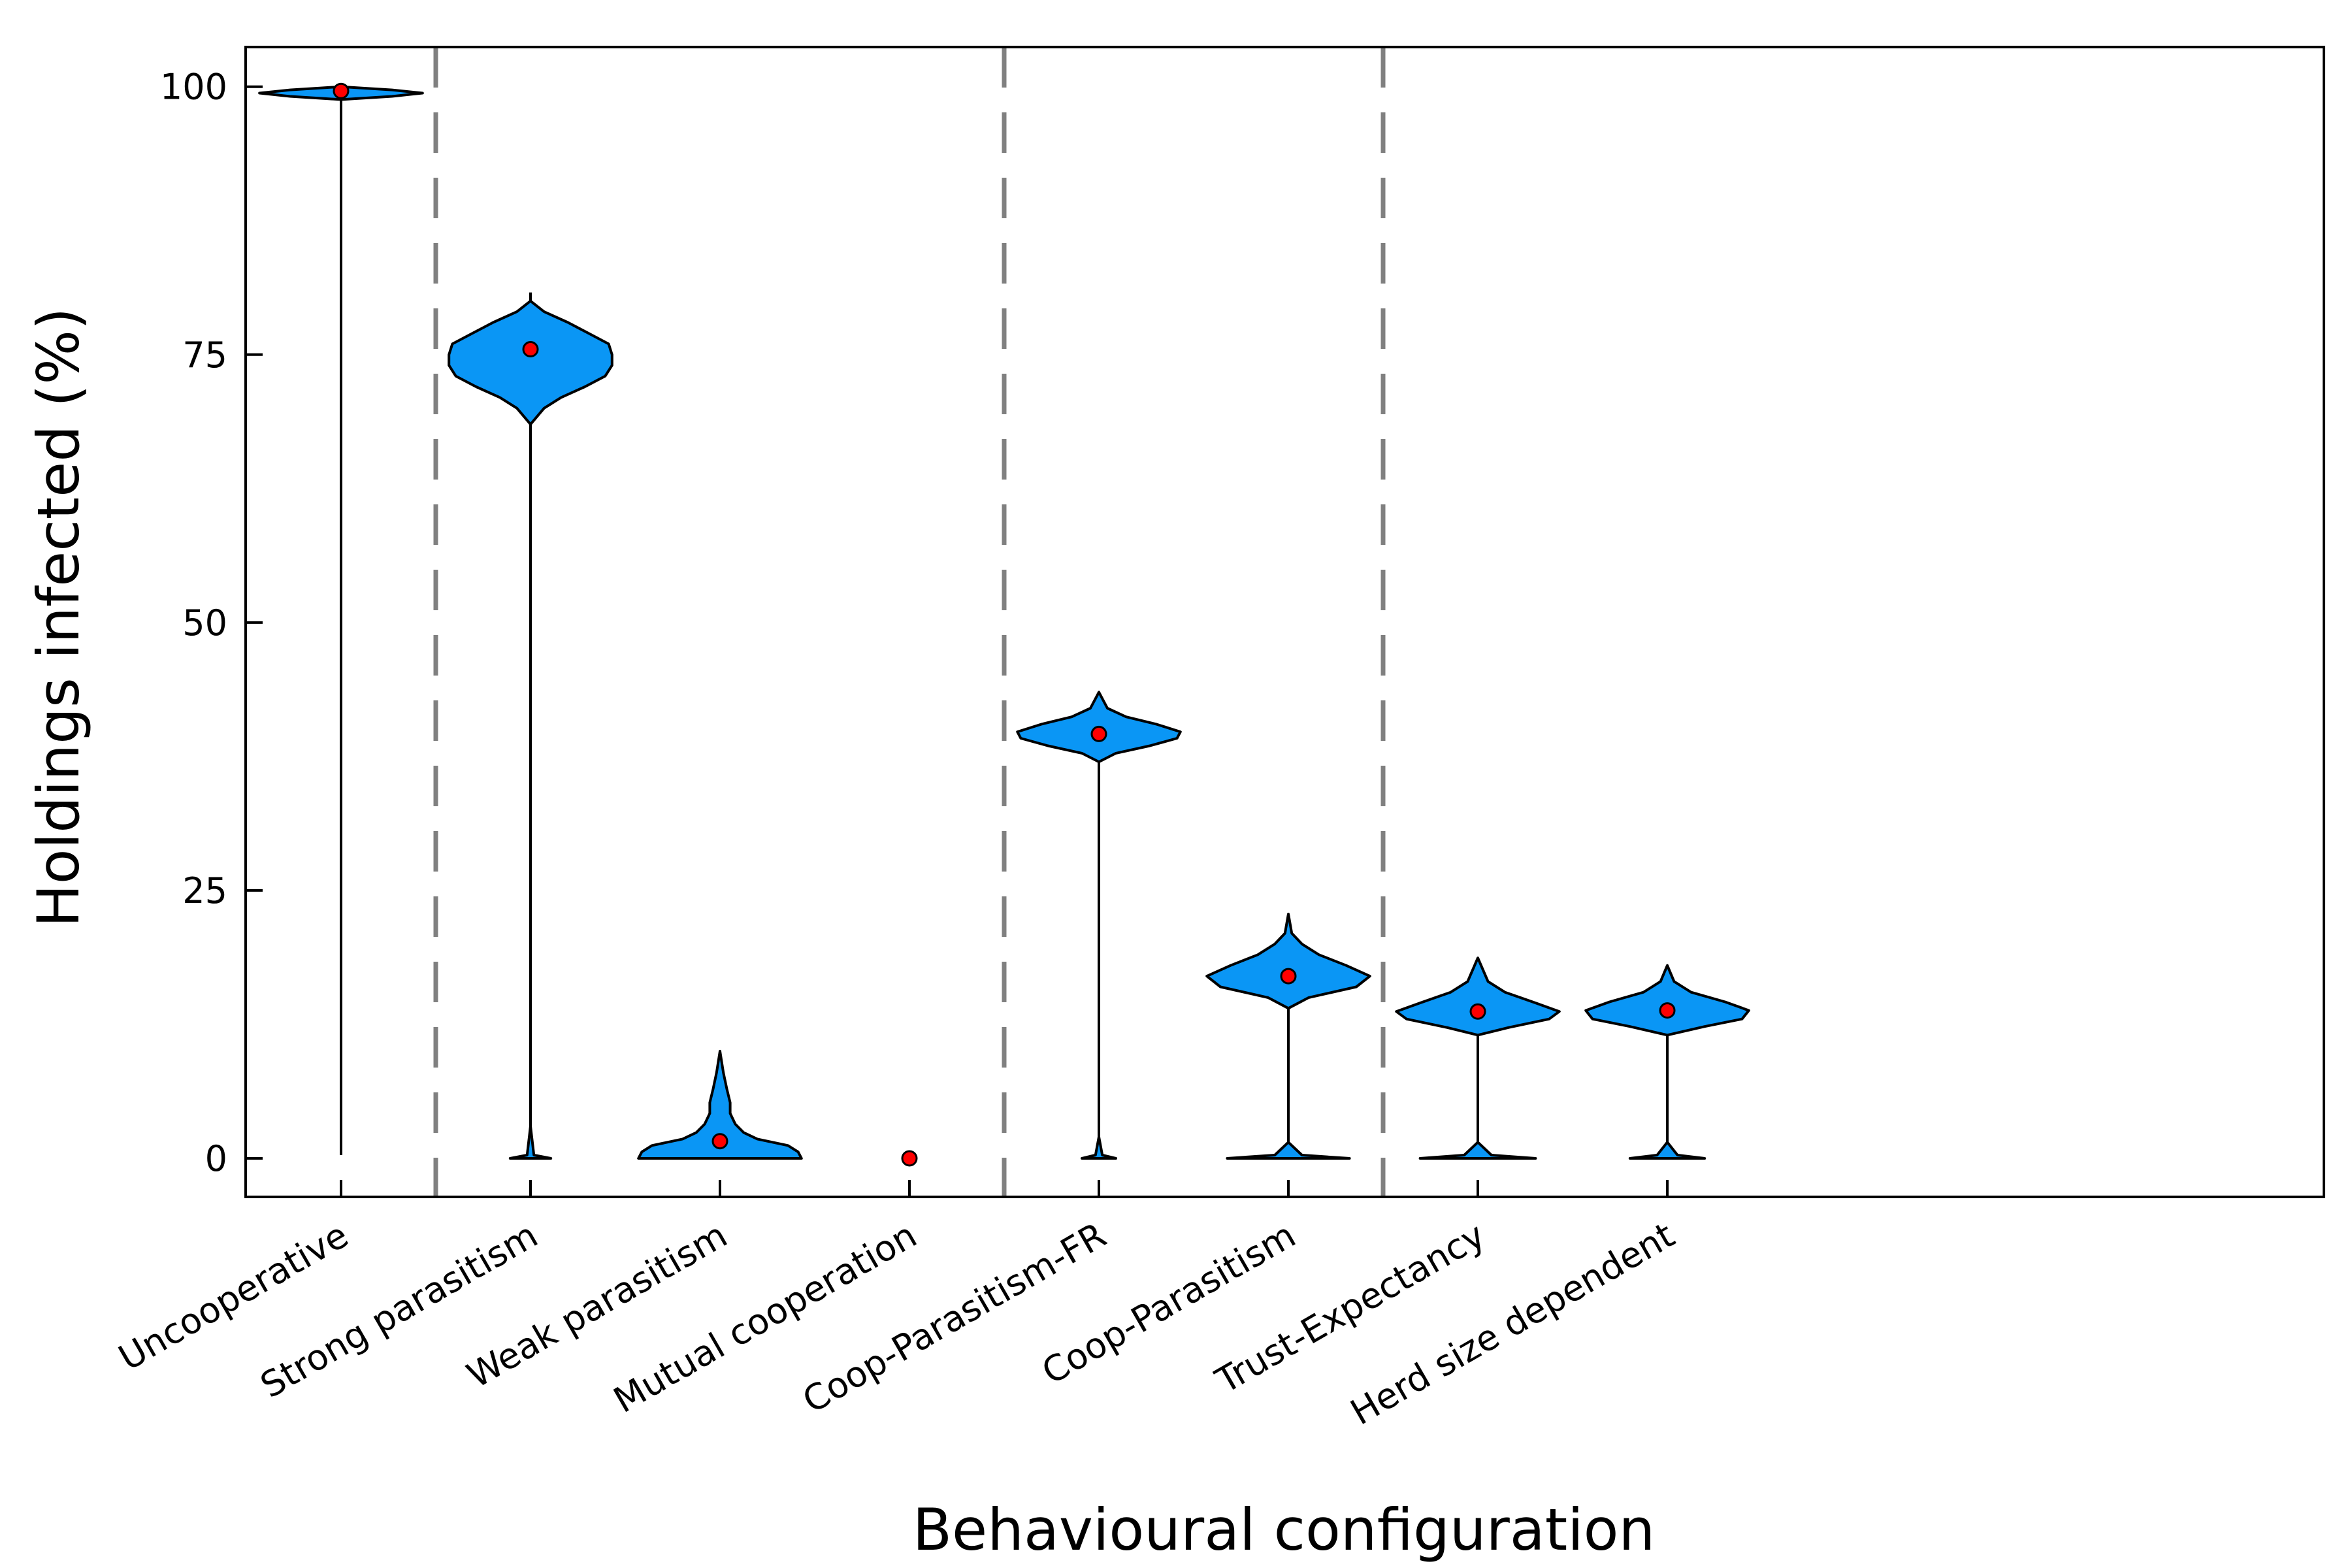 The height and width of the screenshot is (1568, 2352). I want to click on x-axis-title: Behavioural configuration, so click(1284, 1529).